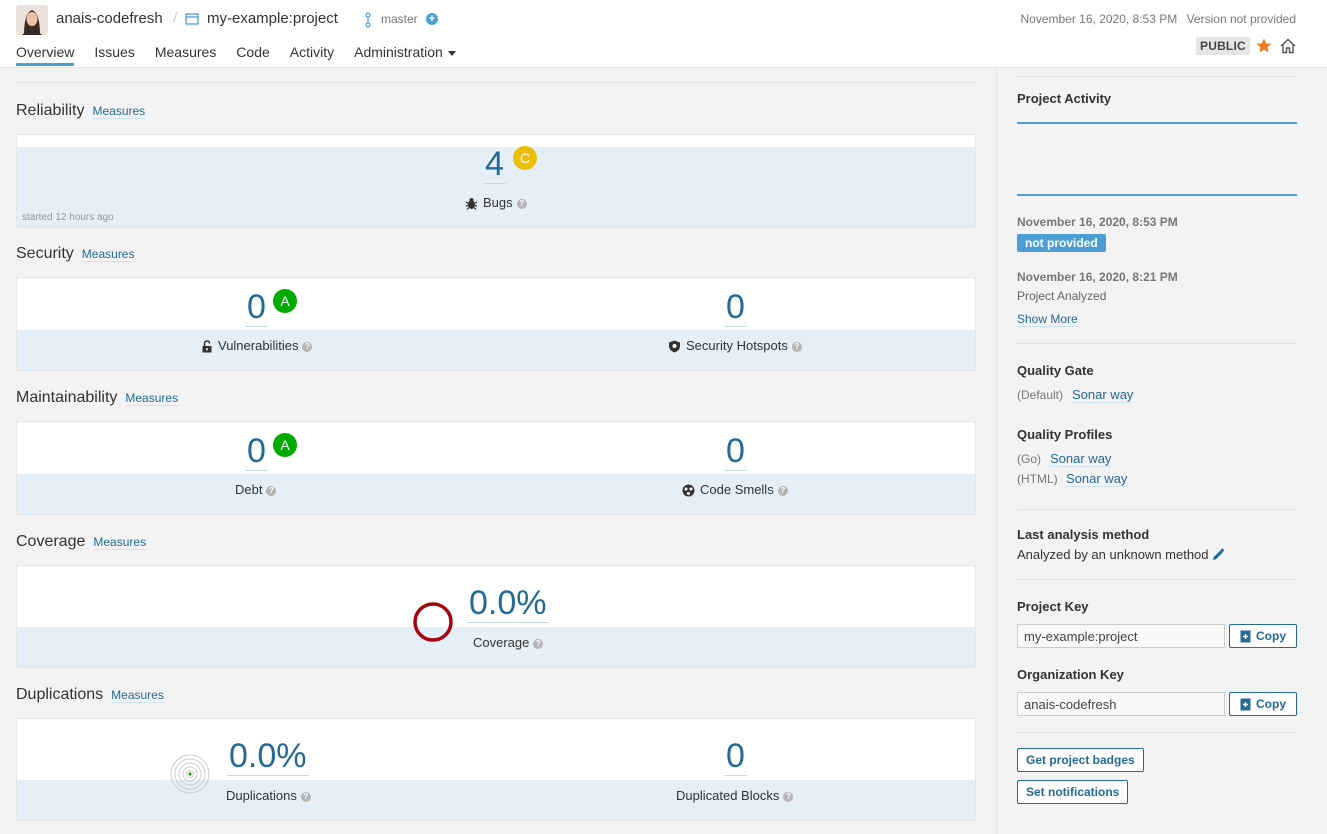  Describe the element at coordinates (432, 19) in the screenshot. I see `add-branch-icon: +` at that location.